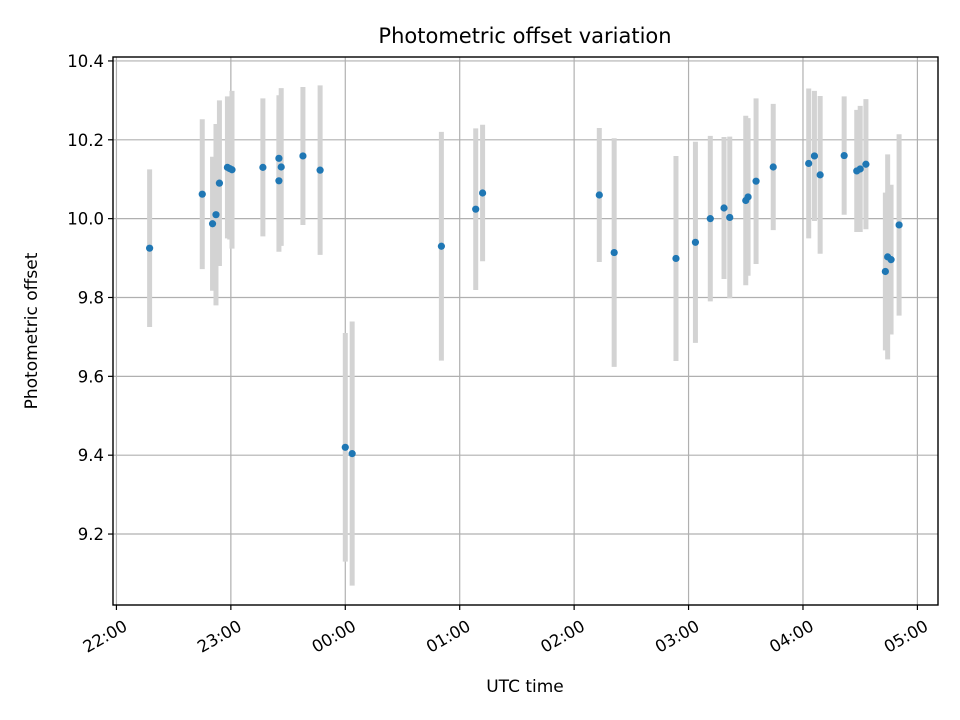  Describe the element at coordinates (91, 534) in the screenshot. I see `y-tick-label: 9.2` at that location.